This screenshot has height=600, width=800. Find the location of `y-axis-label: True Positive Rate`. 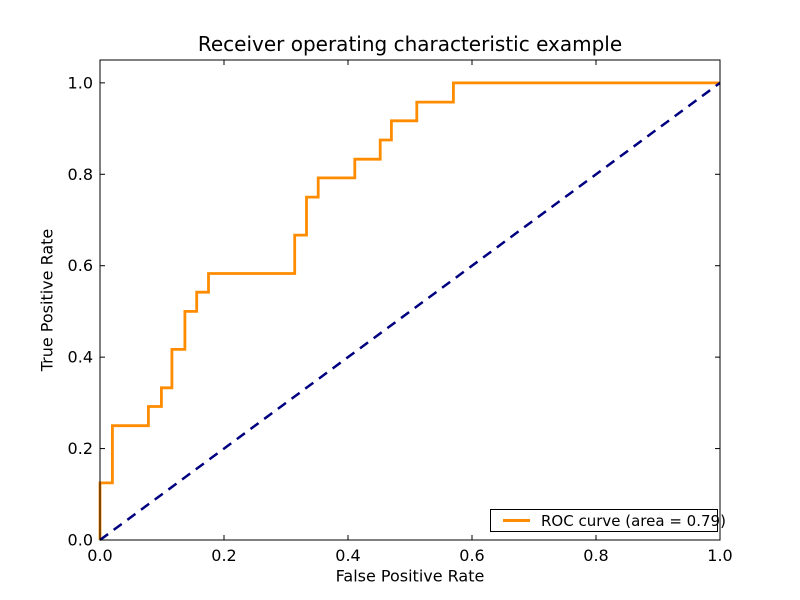

y-axis-label: True Positive Rate is located at coordinates (47, 300).